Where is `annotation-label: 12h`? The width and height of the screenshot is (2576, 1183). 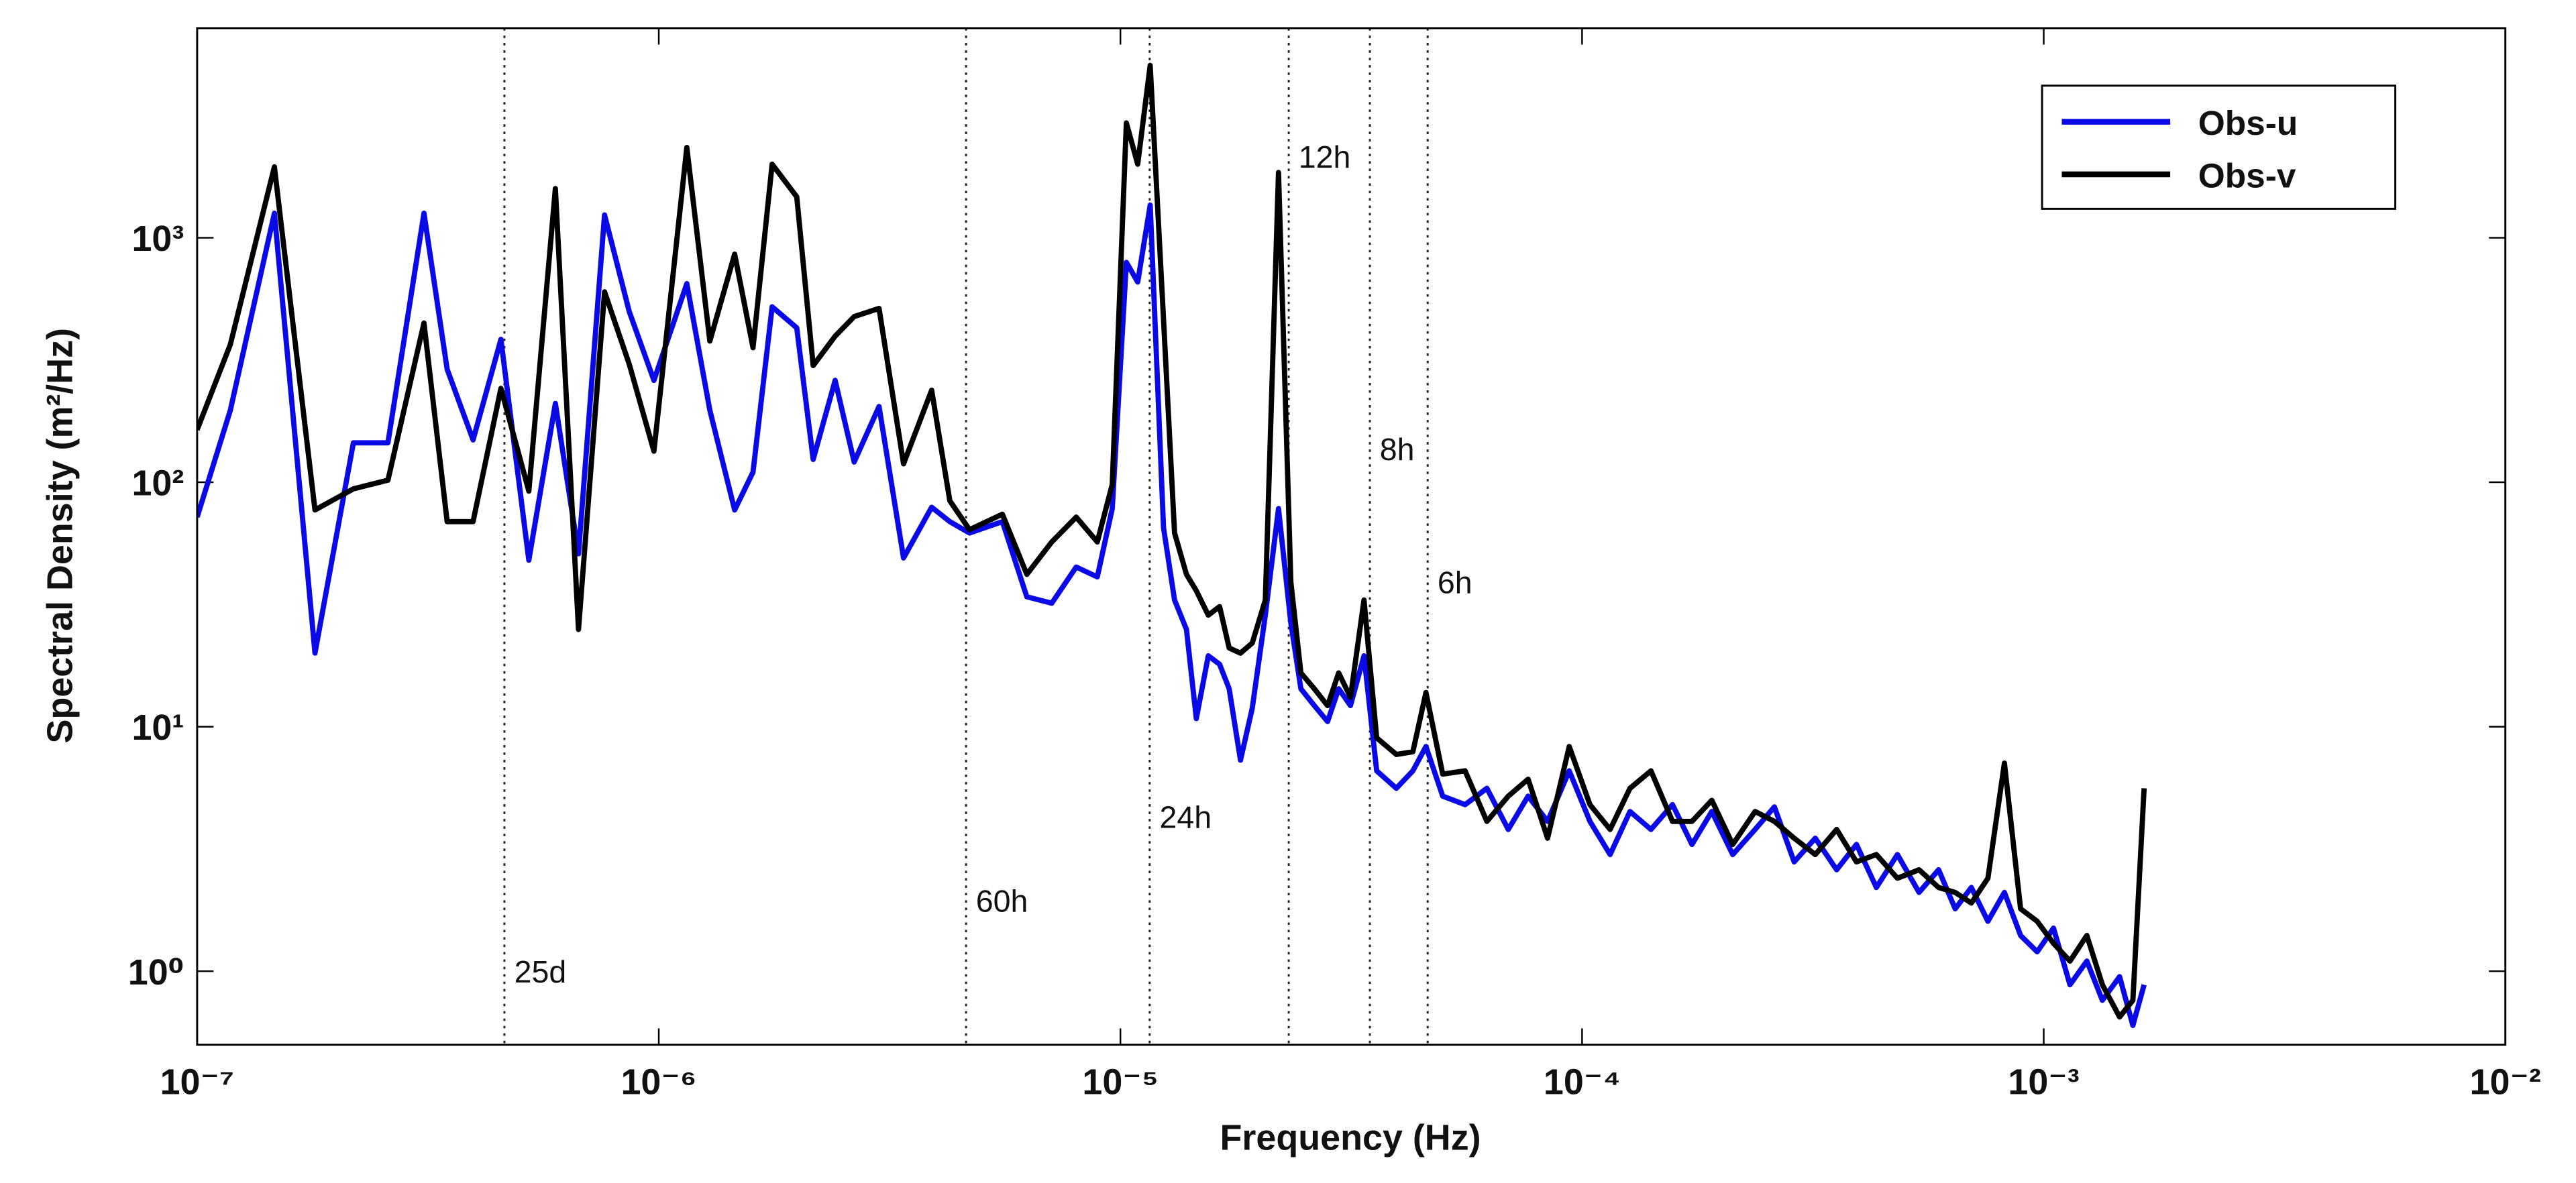 annotation-label: 12h is located at coordinates (1325, 156).